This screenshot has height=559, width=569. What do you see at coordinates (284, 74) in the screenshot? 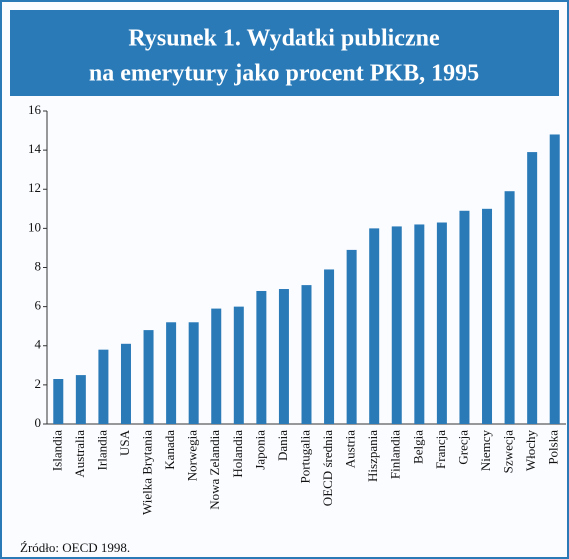
I see `chart-title: na emerytury jako procent PKB, 1995` at bounding box center [284, 74].